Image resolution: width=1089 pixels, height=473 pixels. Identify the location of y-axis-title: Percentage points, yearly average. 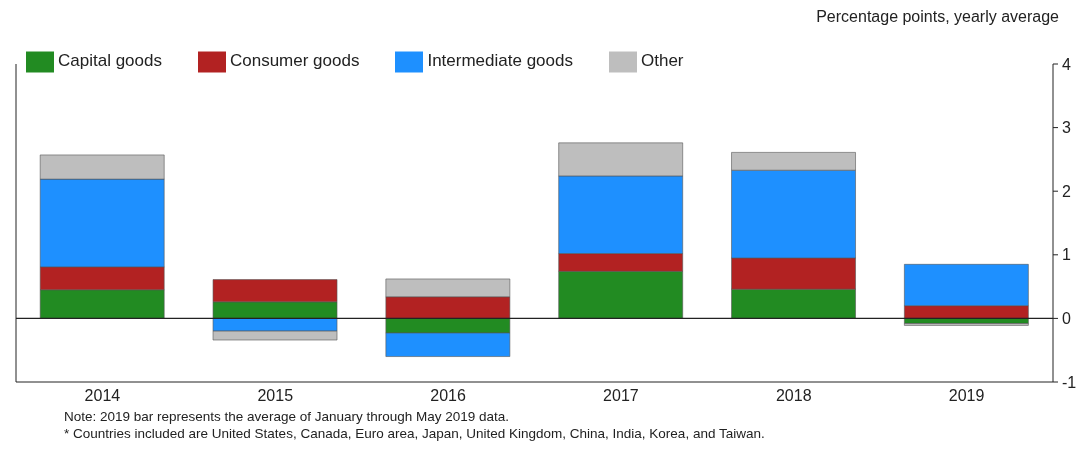
(937, 17).